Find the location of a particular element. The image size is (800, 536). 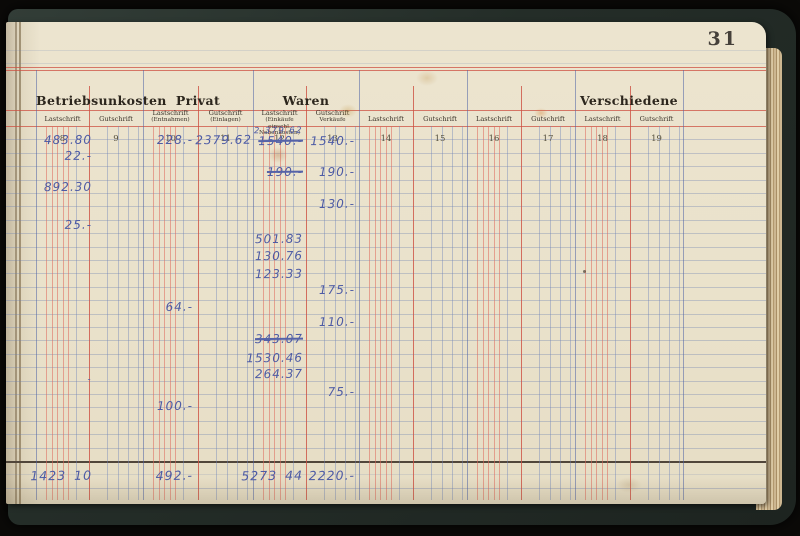

column-number: 11 is located at coordinates (225, 139).